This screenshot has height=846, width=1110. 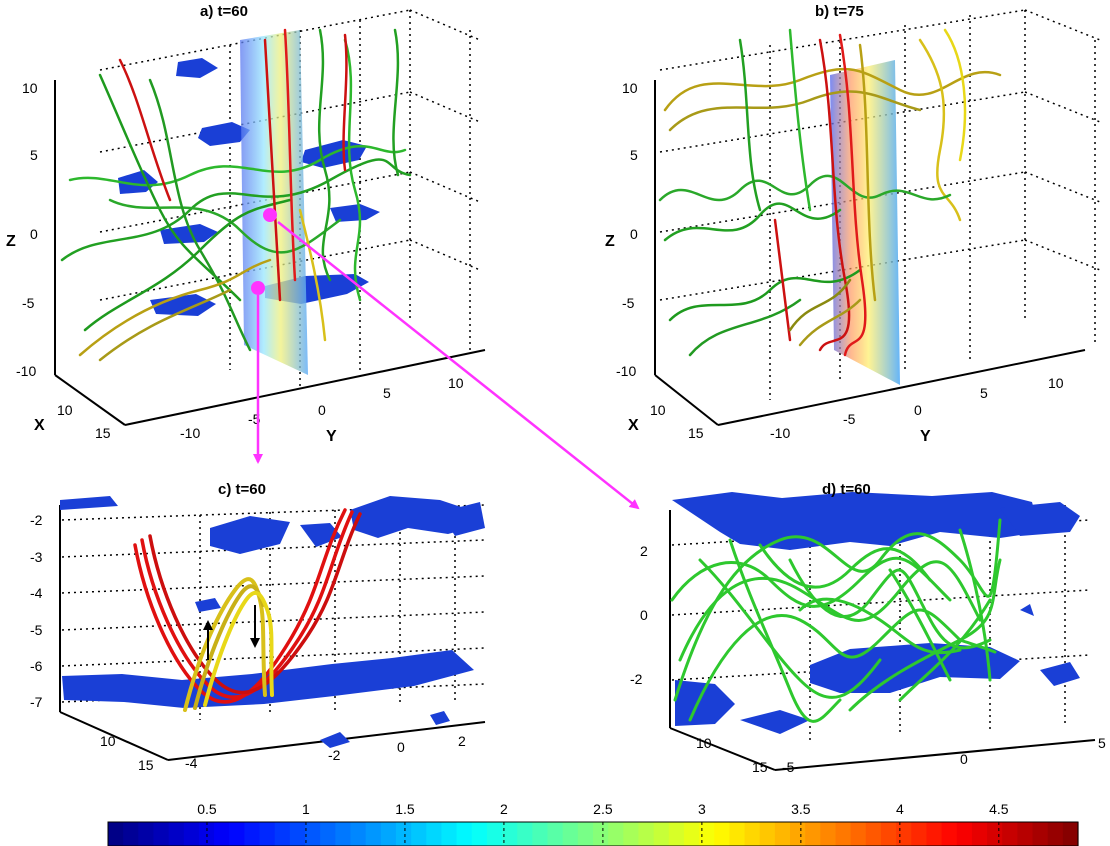 What do you see at coordinates (242, 489) in the screenshot?
I see `panel-c-title: c) t=60` at bounding box center [242, 489].